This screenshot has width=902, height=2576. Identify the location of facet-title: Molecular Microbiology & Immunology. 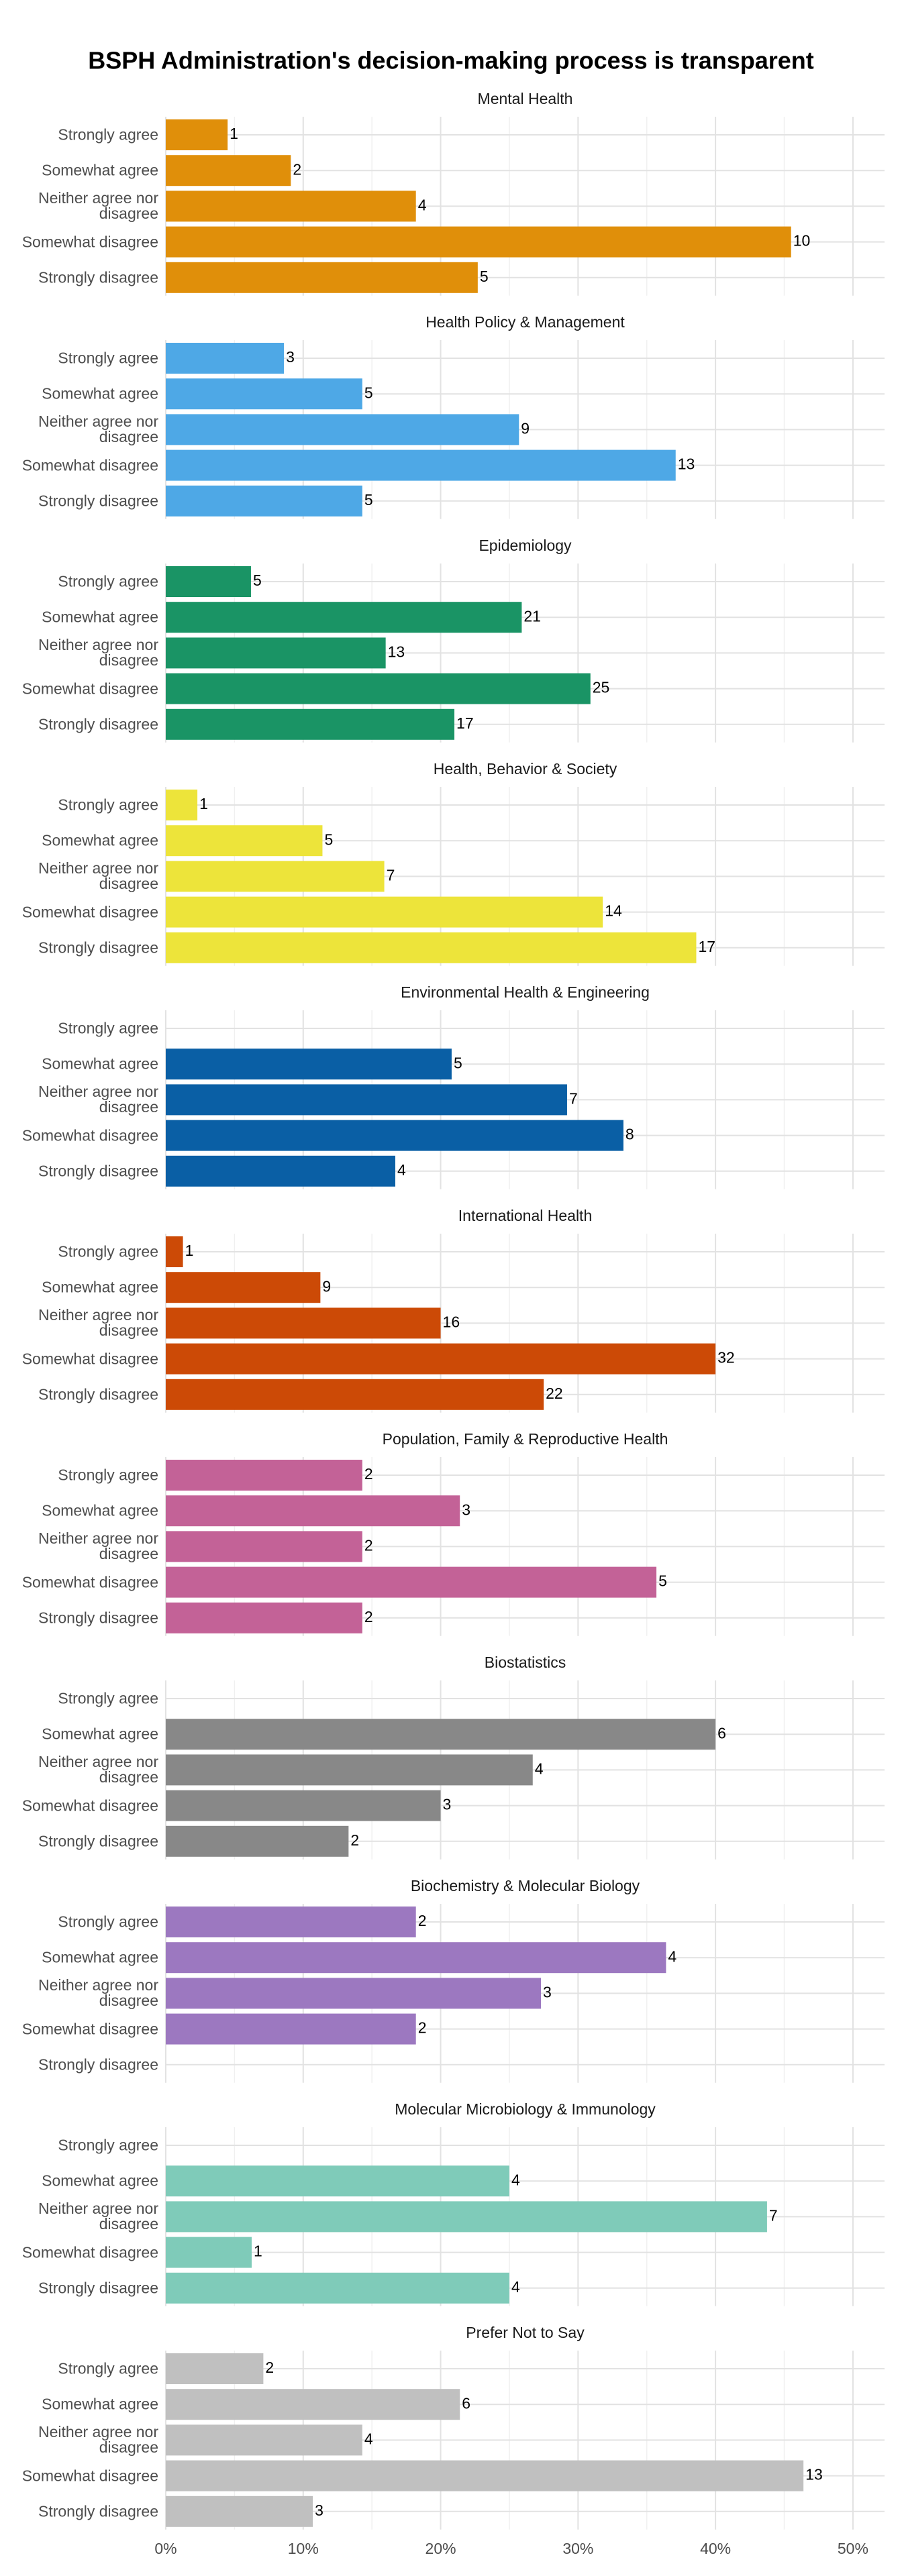
(525, 2109).